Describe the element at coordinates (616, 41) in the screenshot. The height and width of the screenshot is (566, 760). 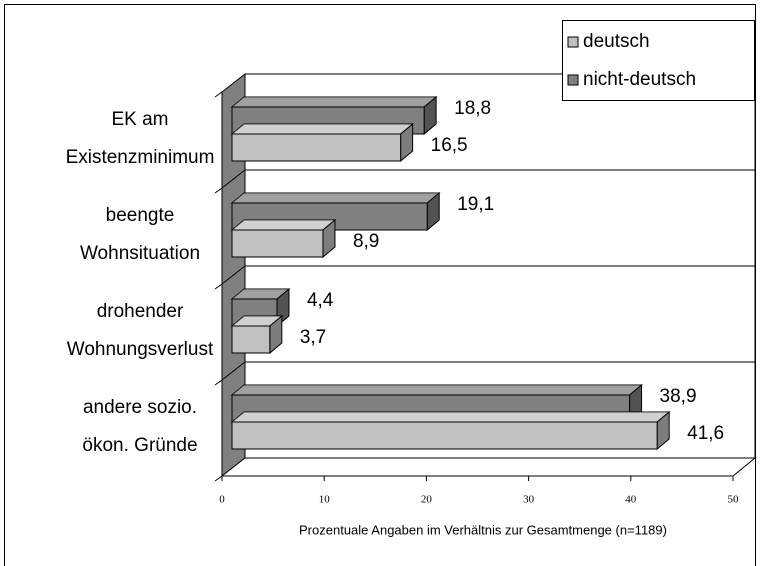
I see `legend-label: deutsch` at that location.